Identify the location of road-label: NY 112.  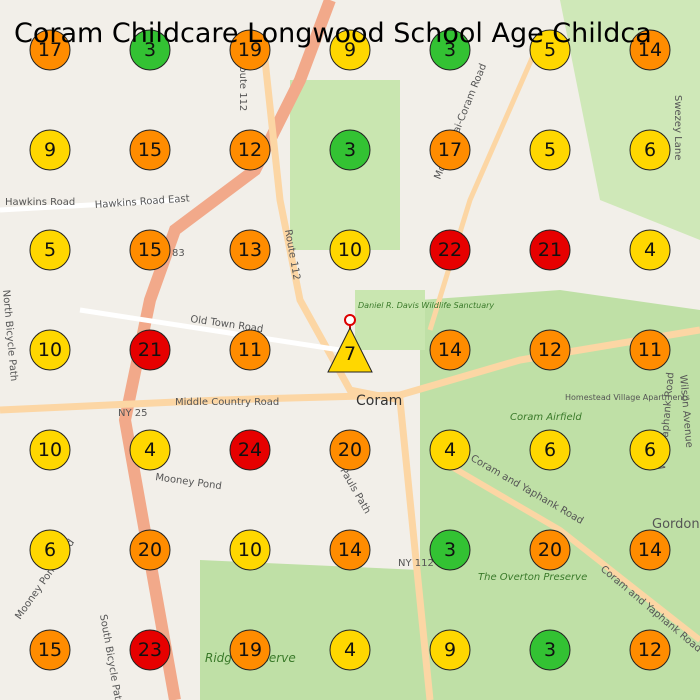
(416, 563).